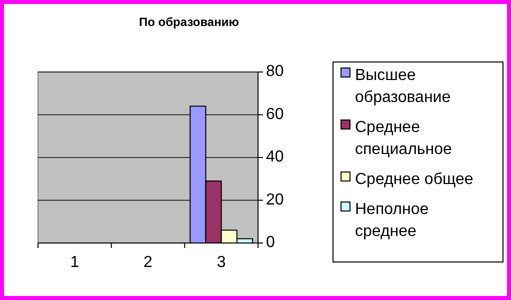 The height and width of the screenshot is (300, 511). Describe the element at coordinates (148, 262) in the screenshot. I see `x-tick-label: 2` at that location.